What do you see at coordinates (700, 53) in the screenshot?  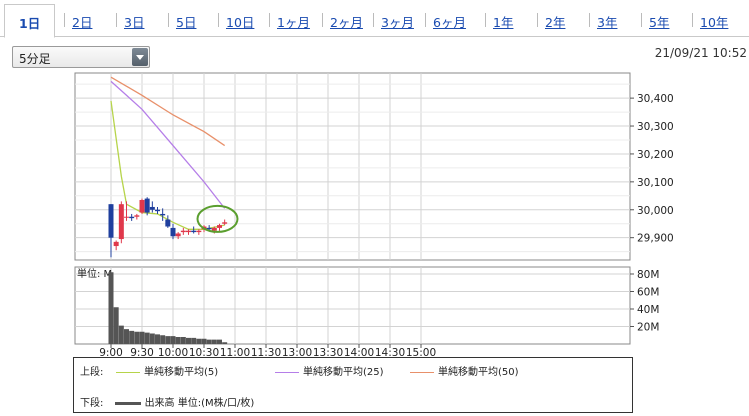 I see `timestamp: 21/09/21 10:52` at bounding box center [700, 53].